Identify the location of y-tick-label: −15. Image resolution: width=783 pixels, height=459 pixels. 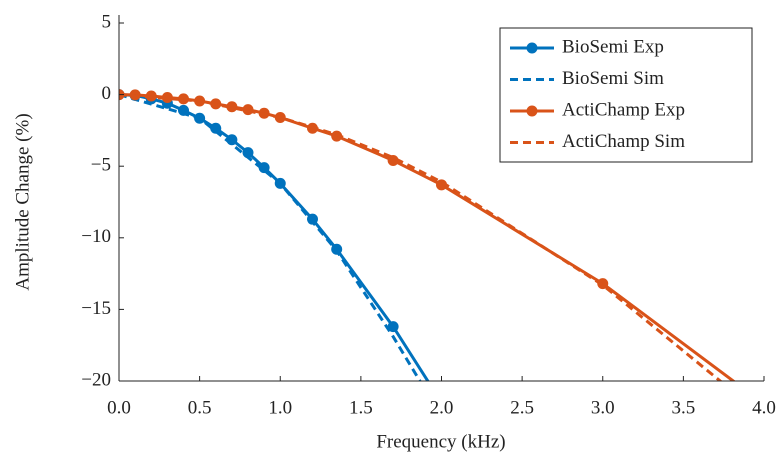
(96, 308).